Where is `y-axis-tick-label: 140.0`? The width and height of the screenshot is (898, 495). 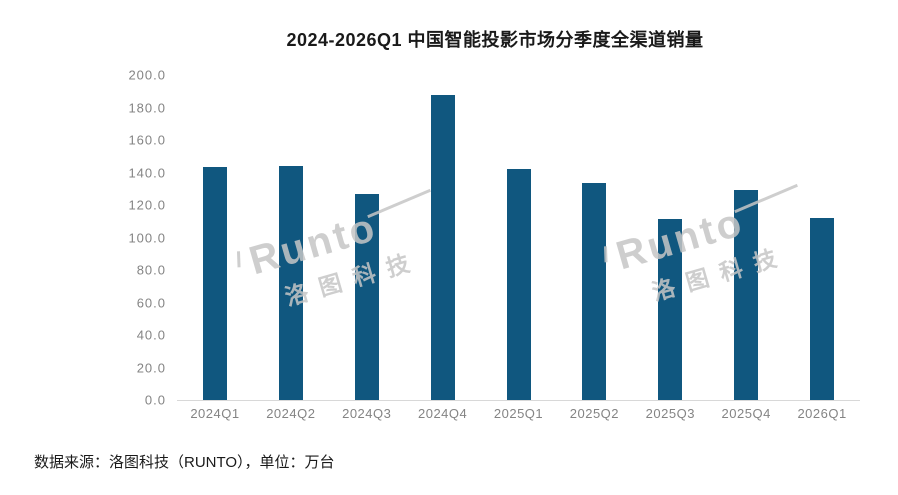
y-axis-tick-label: 140.0 is located at coordinates (147, 172).